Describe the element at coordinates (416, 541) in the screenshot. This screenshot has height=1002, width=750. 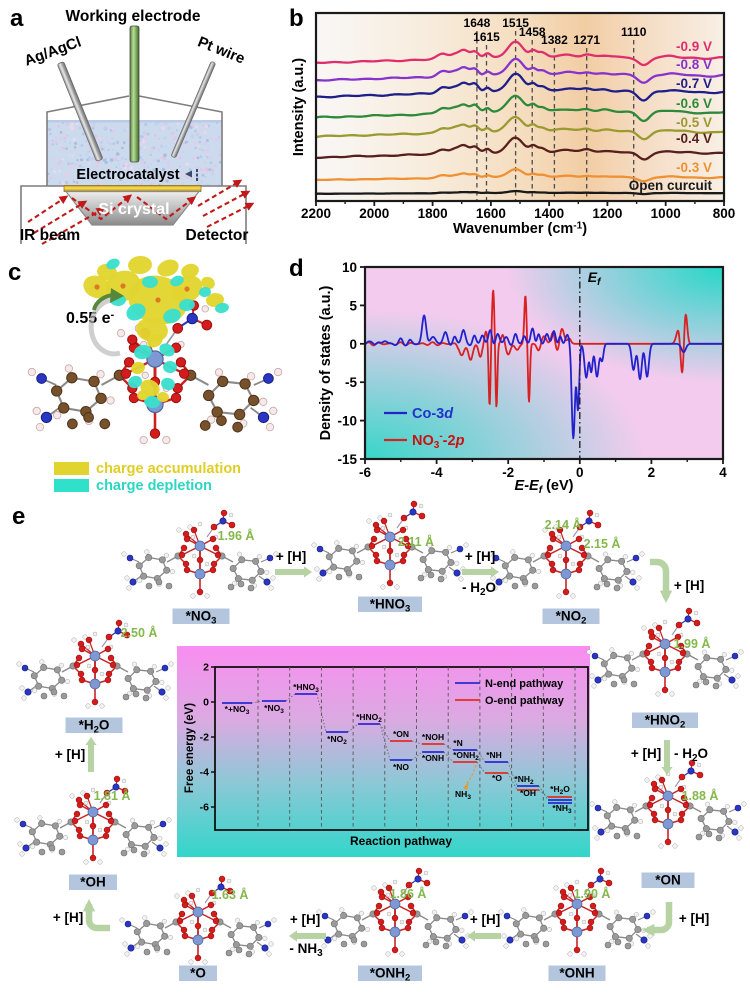
I see `svg-text: 2.11 Å` at that location.